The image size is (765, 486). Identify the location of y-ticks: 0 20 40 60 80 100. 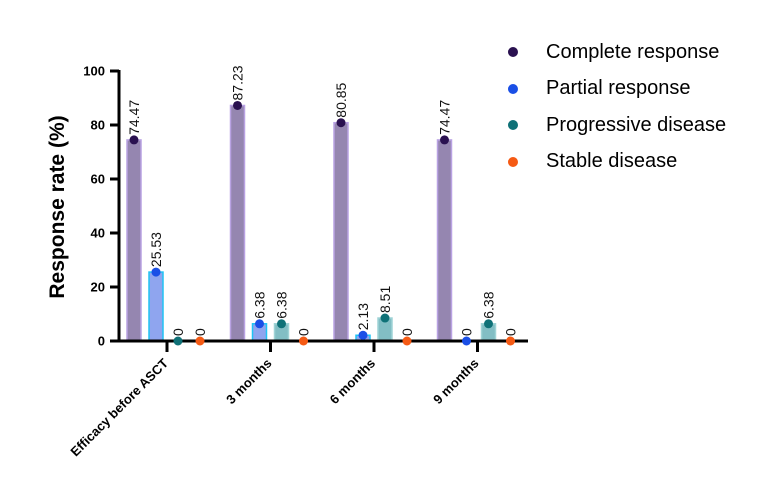
(101, 206).